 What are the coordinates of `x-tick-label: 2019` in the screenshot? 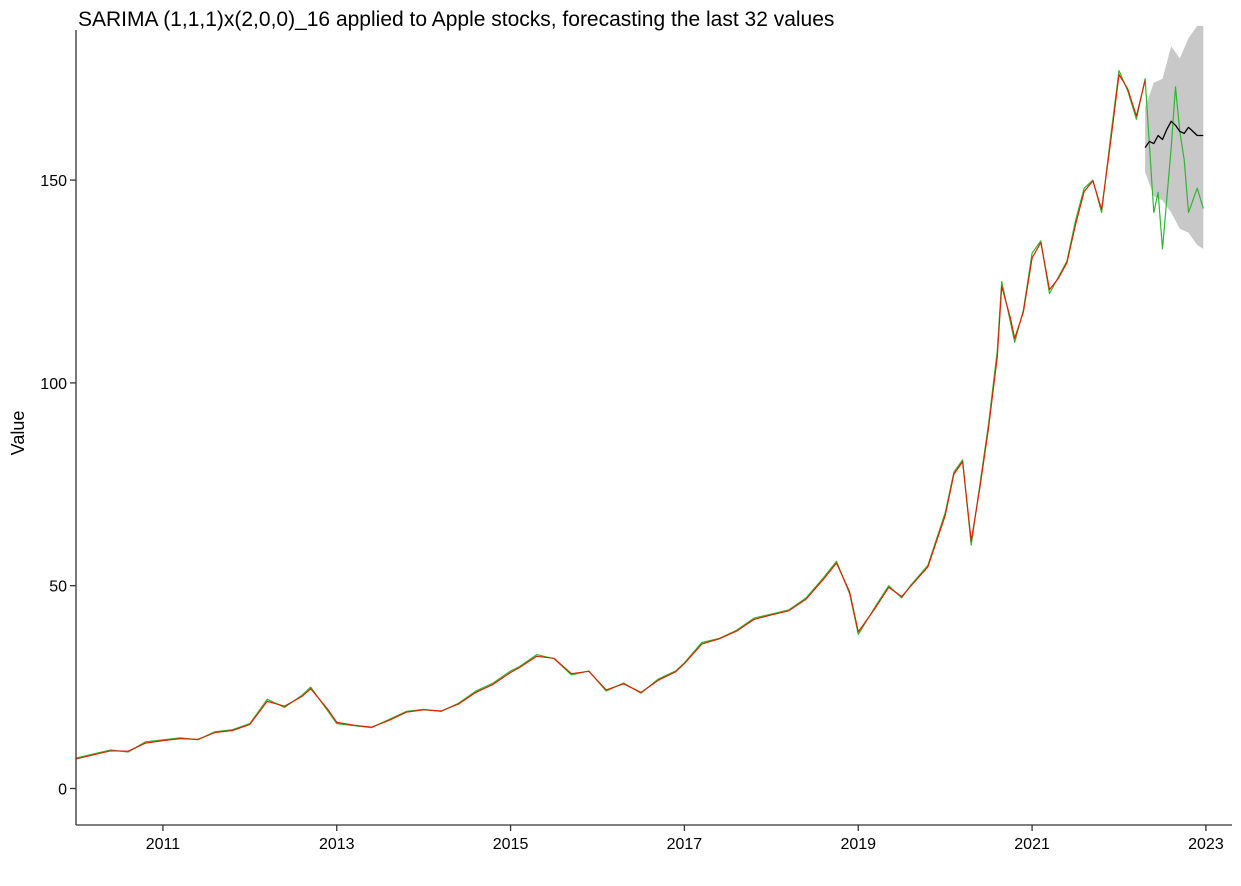 It's located at (858, 844).